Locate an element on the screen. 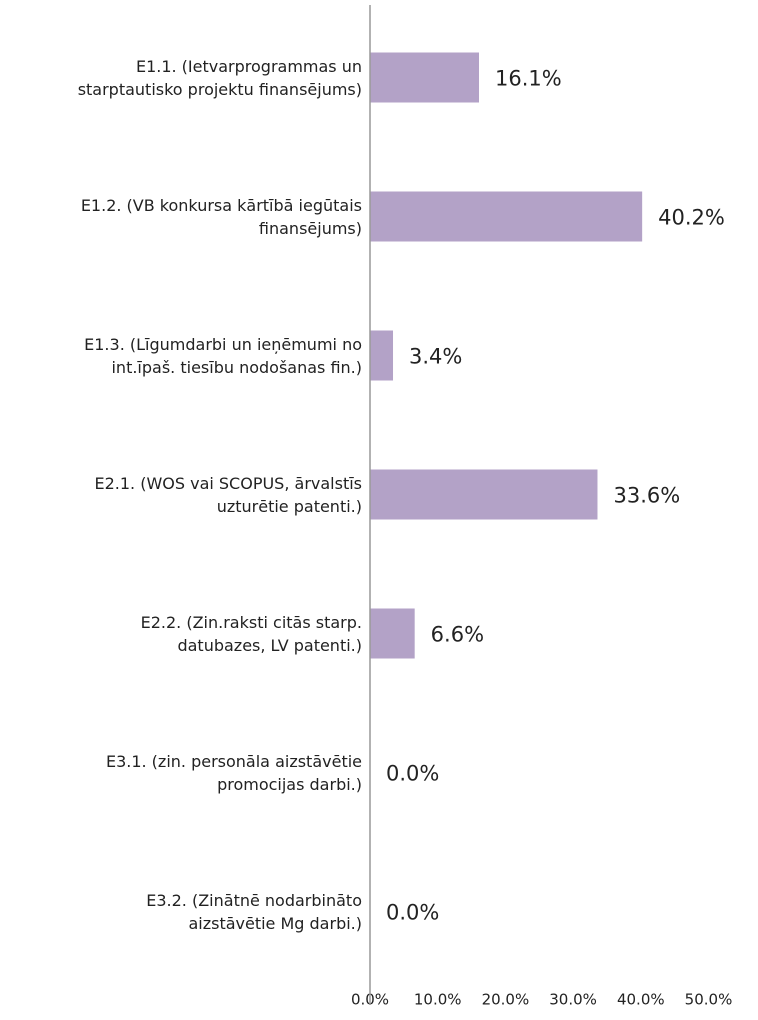  x-tick-label: 40.0% is located at coordinates (641, 1000).